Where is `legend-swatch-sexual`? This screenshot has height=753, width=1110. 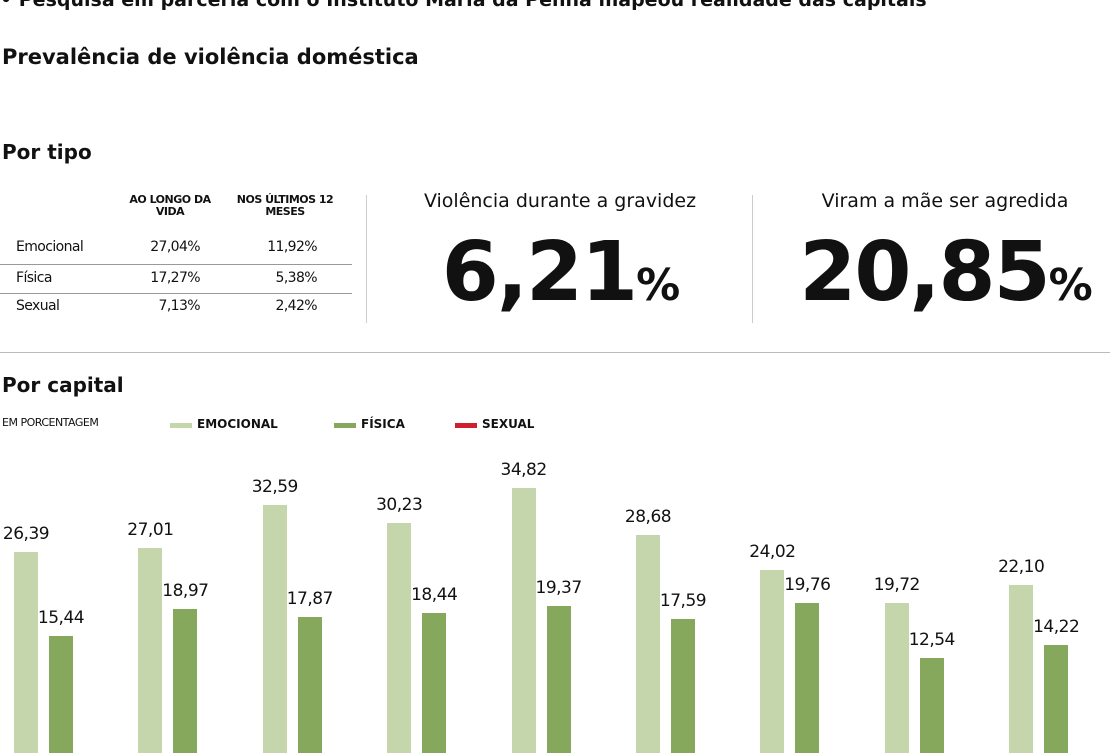
legend-swatch-sexual is located at coordinates (466, 425).